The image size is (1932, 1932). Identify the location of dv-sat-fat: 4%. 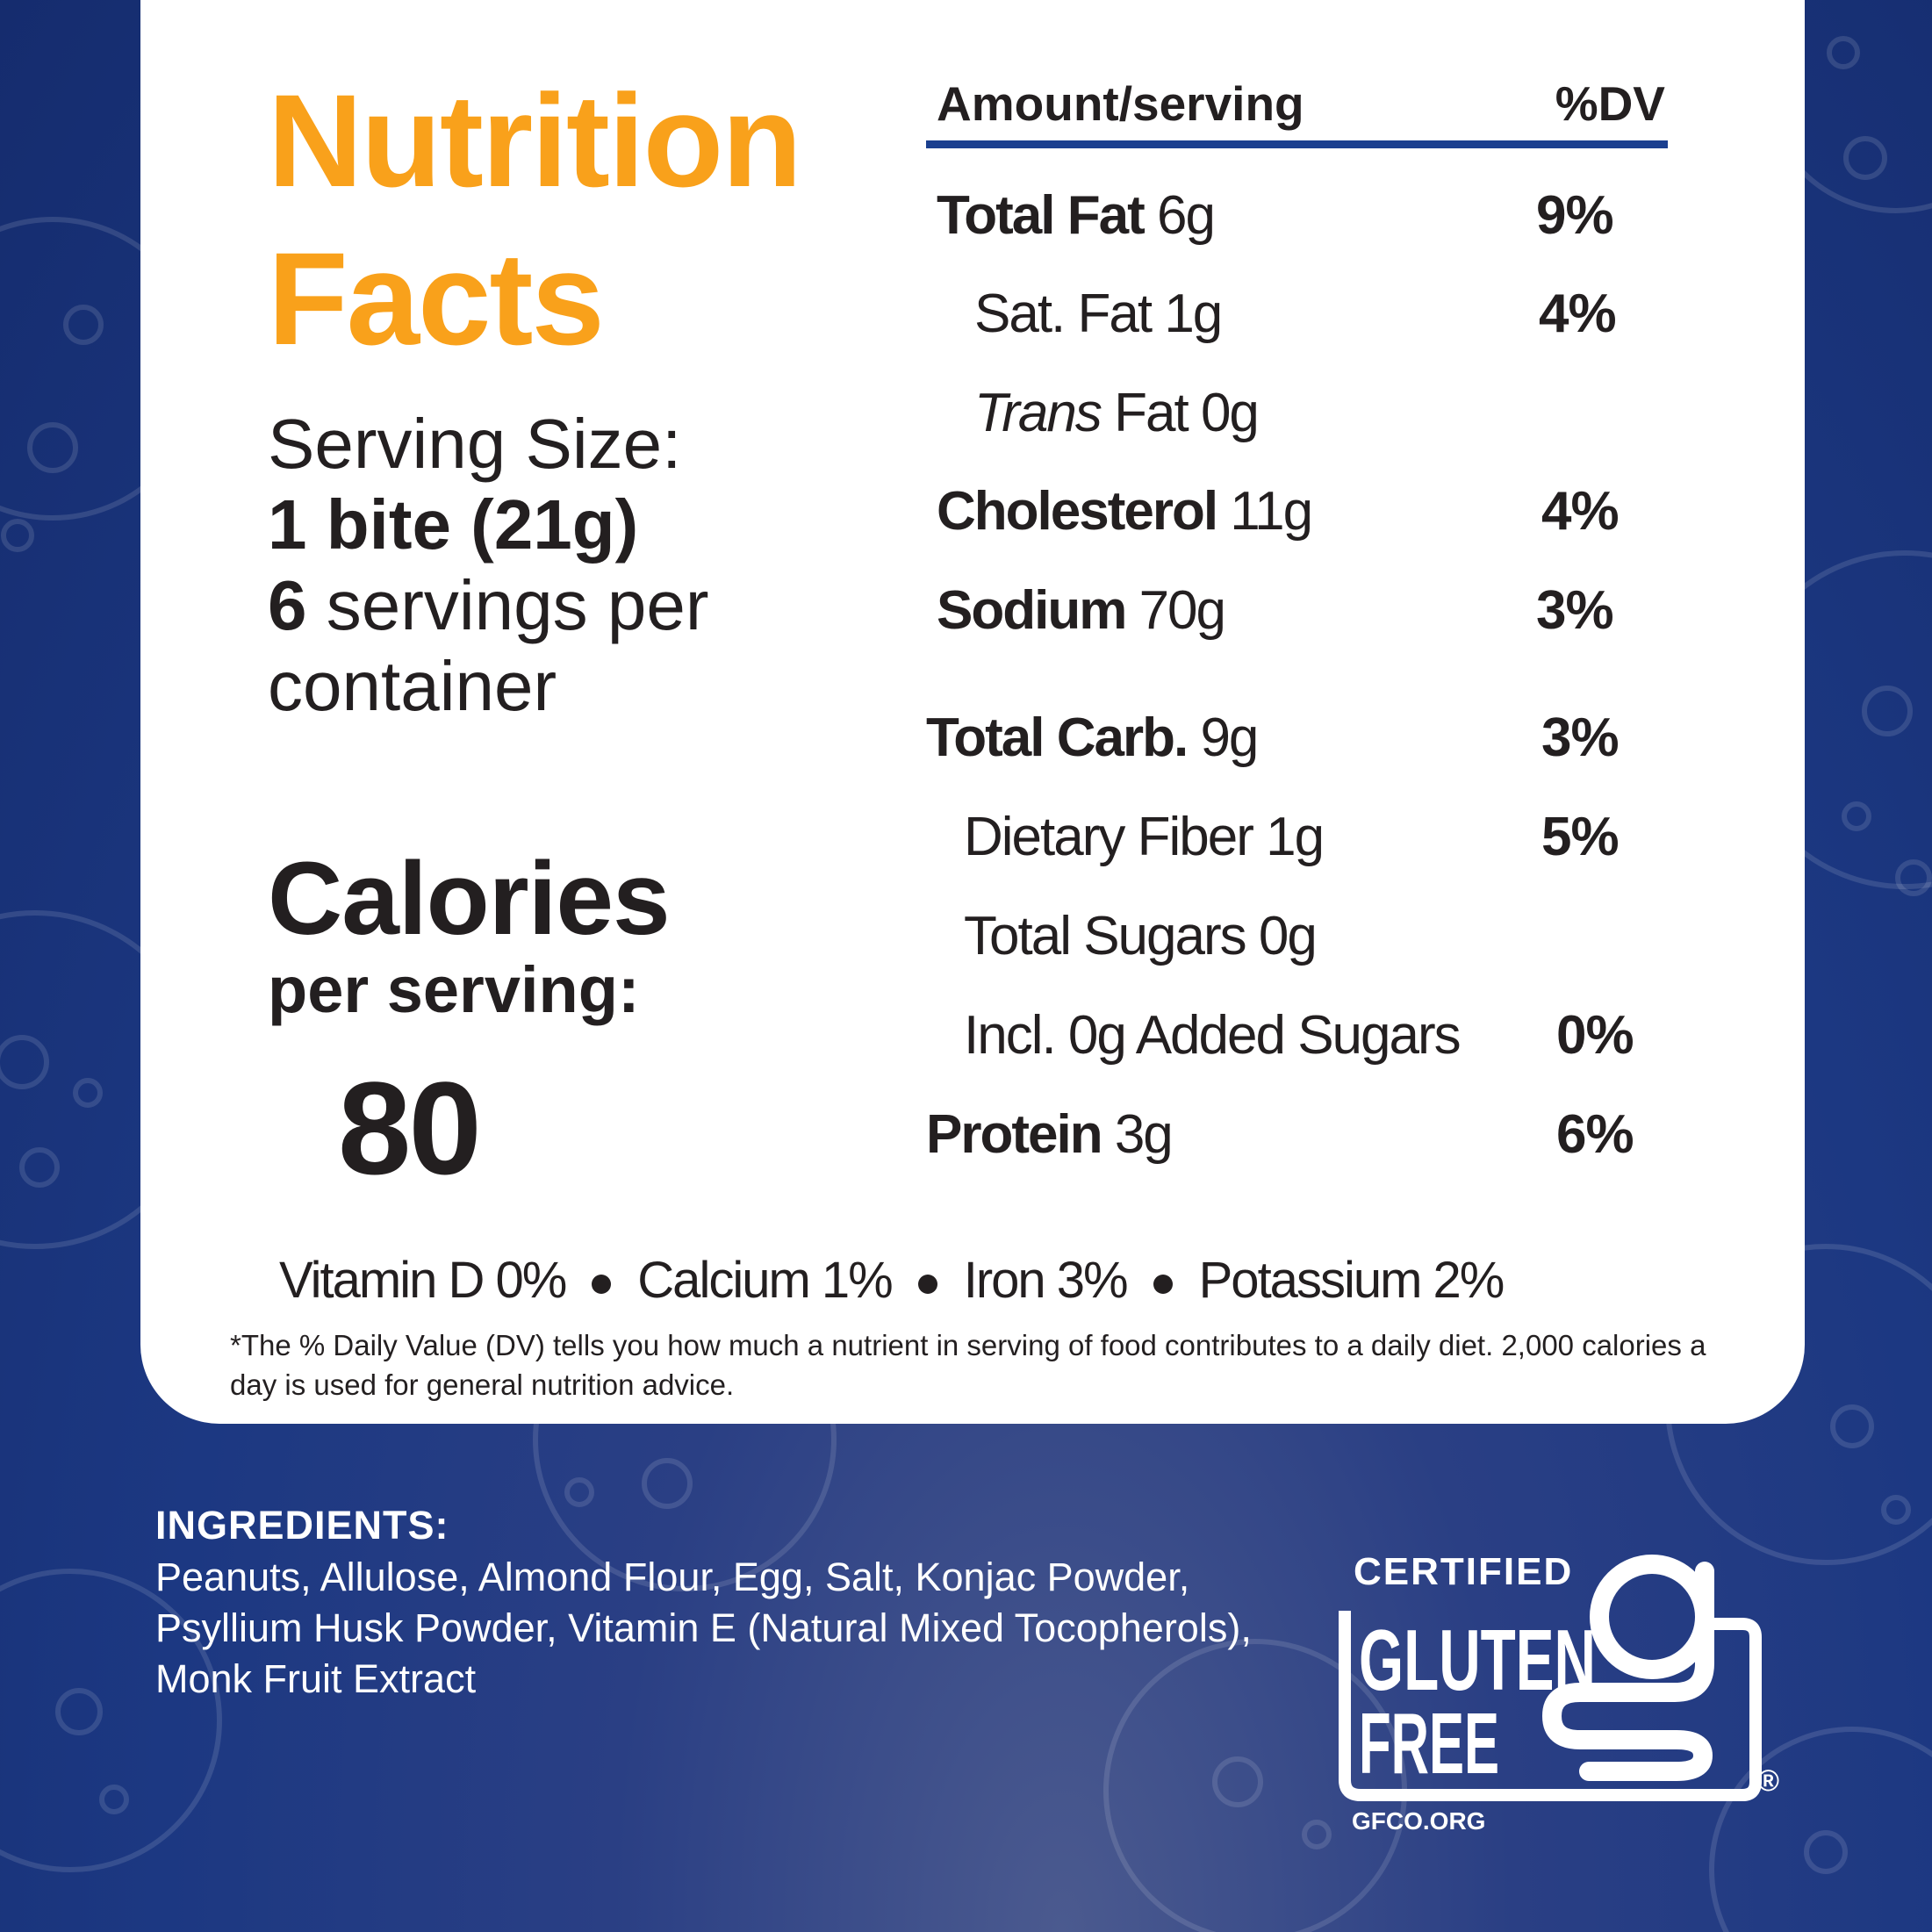
(1578, 314).